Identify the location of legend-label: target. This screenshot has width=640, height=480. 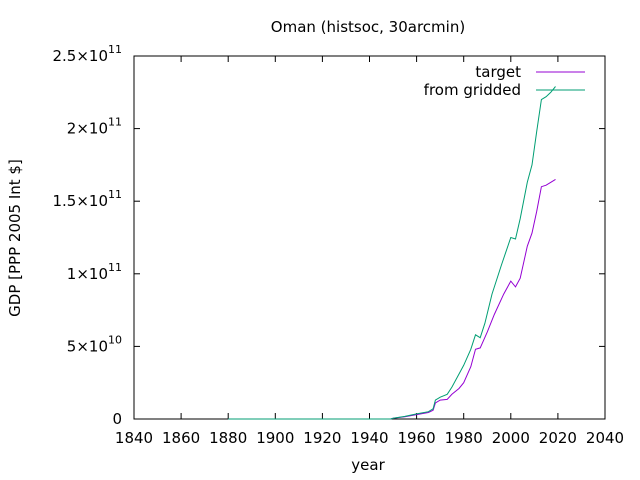
(498, 72).